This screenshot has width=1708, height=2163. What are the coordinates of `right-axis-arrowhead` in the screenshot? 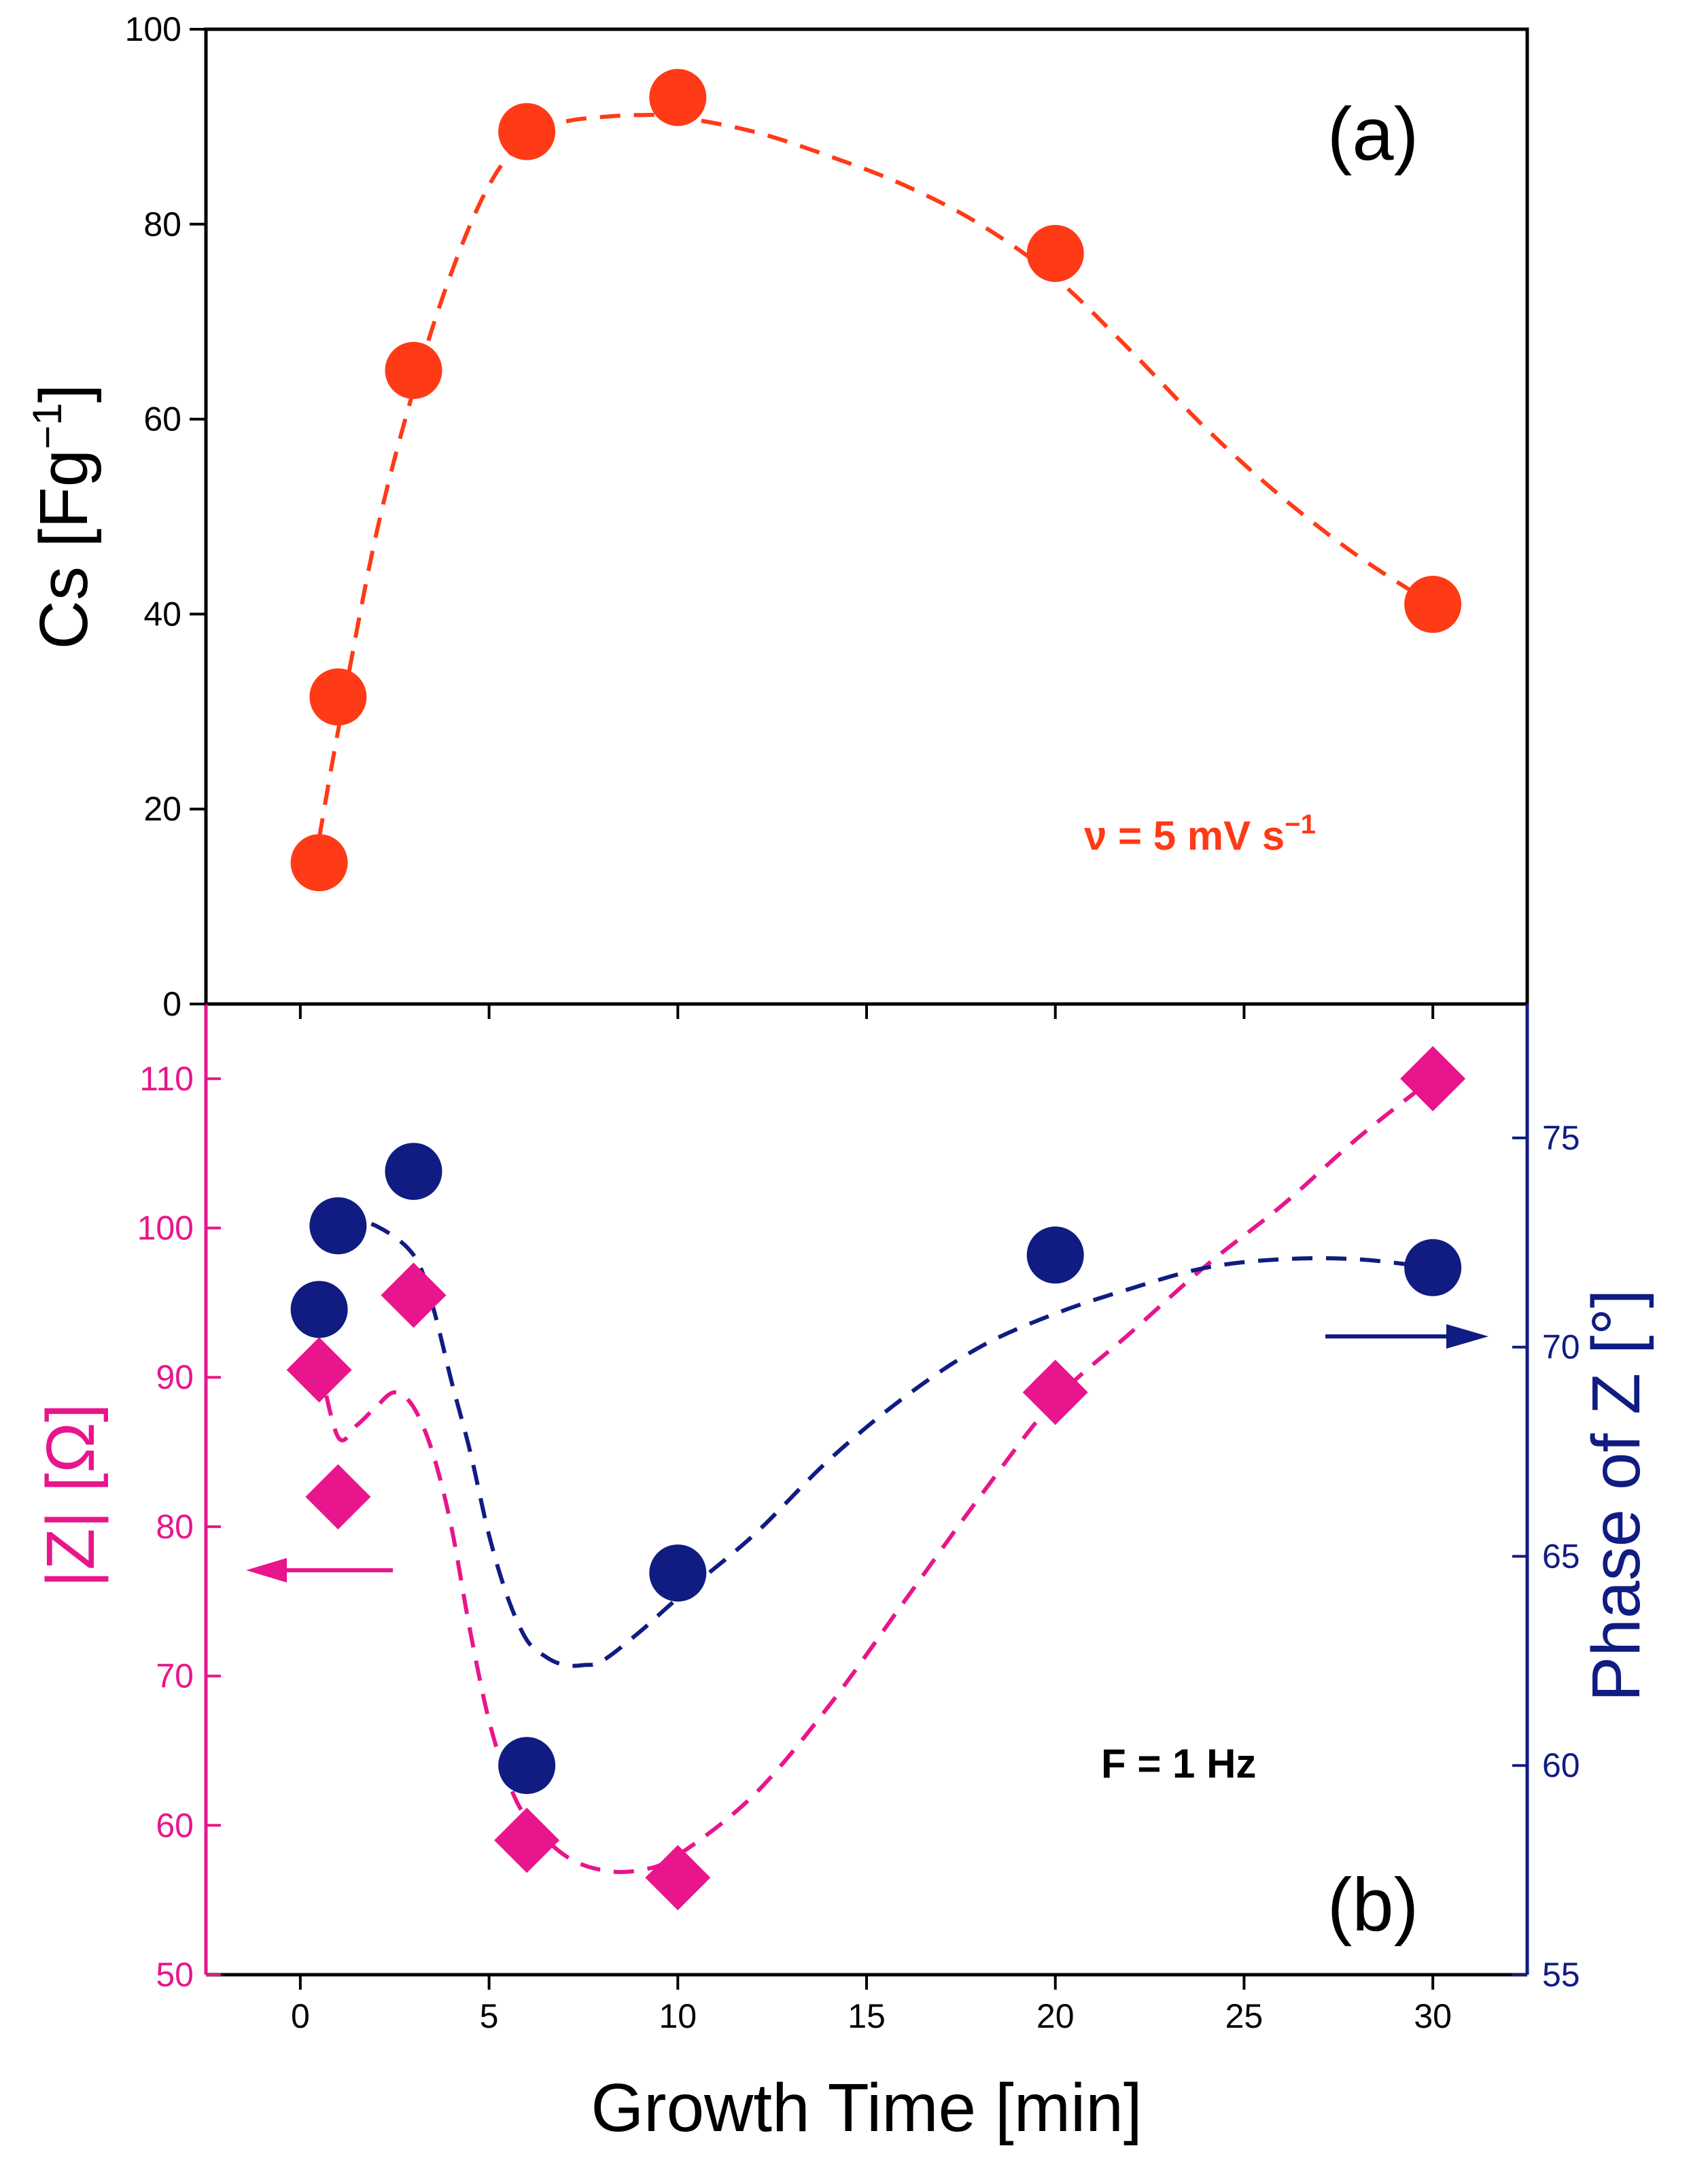 It's located at (1467, 1336).